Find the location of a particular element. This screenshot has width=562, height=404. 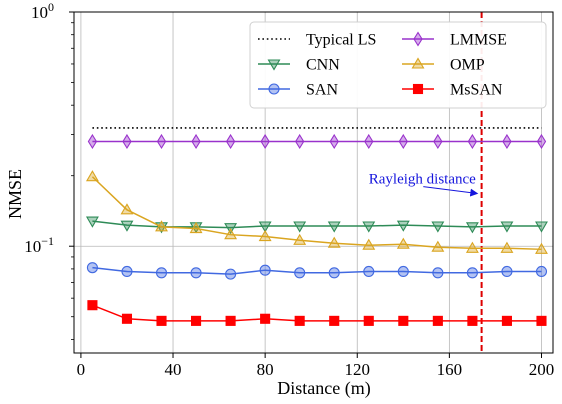

series-mssan is located at coordinates (317, 313).